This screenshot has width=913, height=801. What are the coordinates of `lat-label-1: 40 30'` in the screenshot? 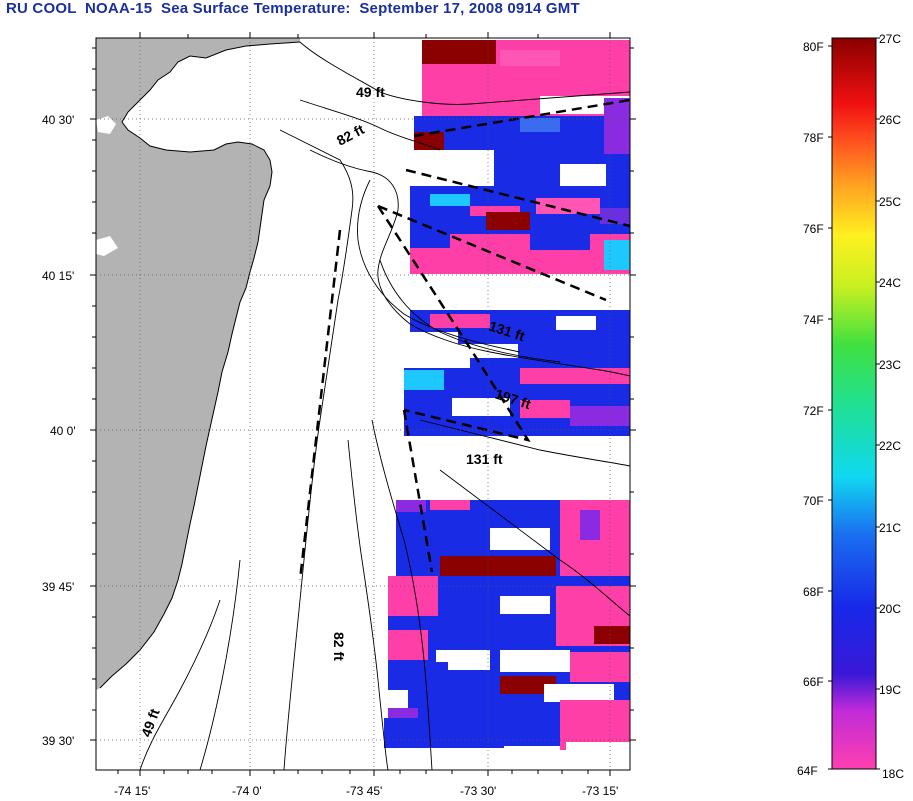 It's located at (58, 120).